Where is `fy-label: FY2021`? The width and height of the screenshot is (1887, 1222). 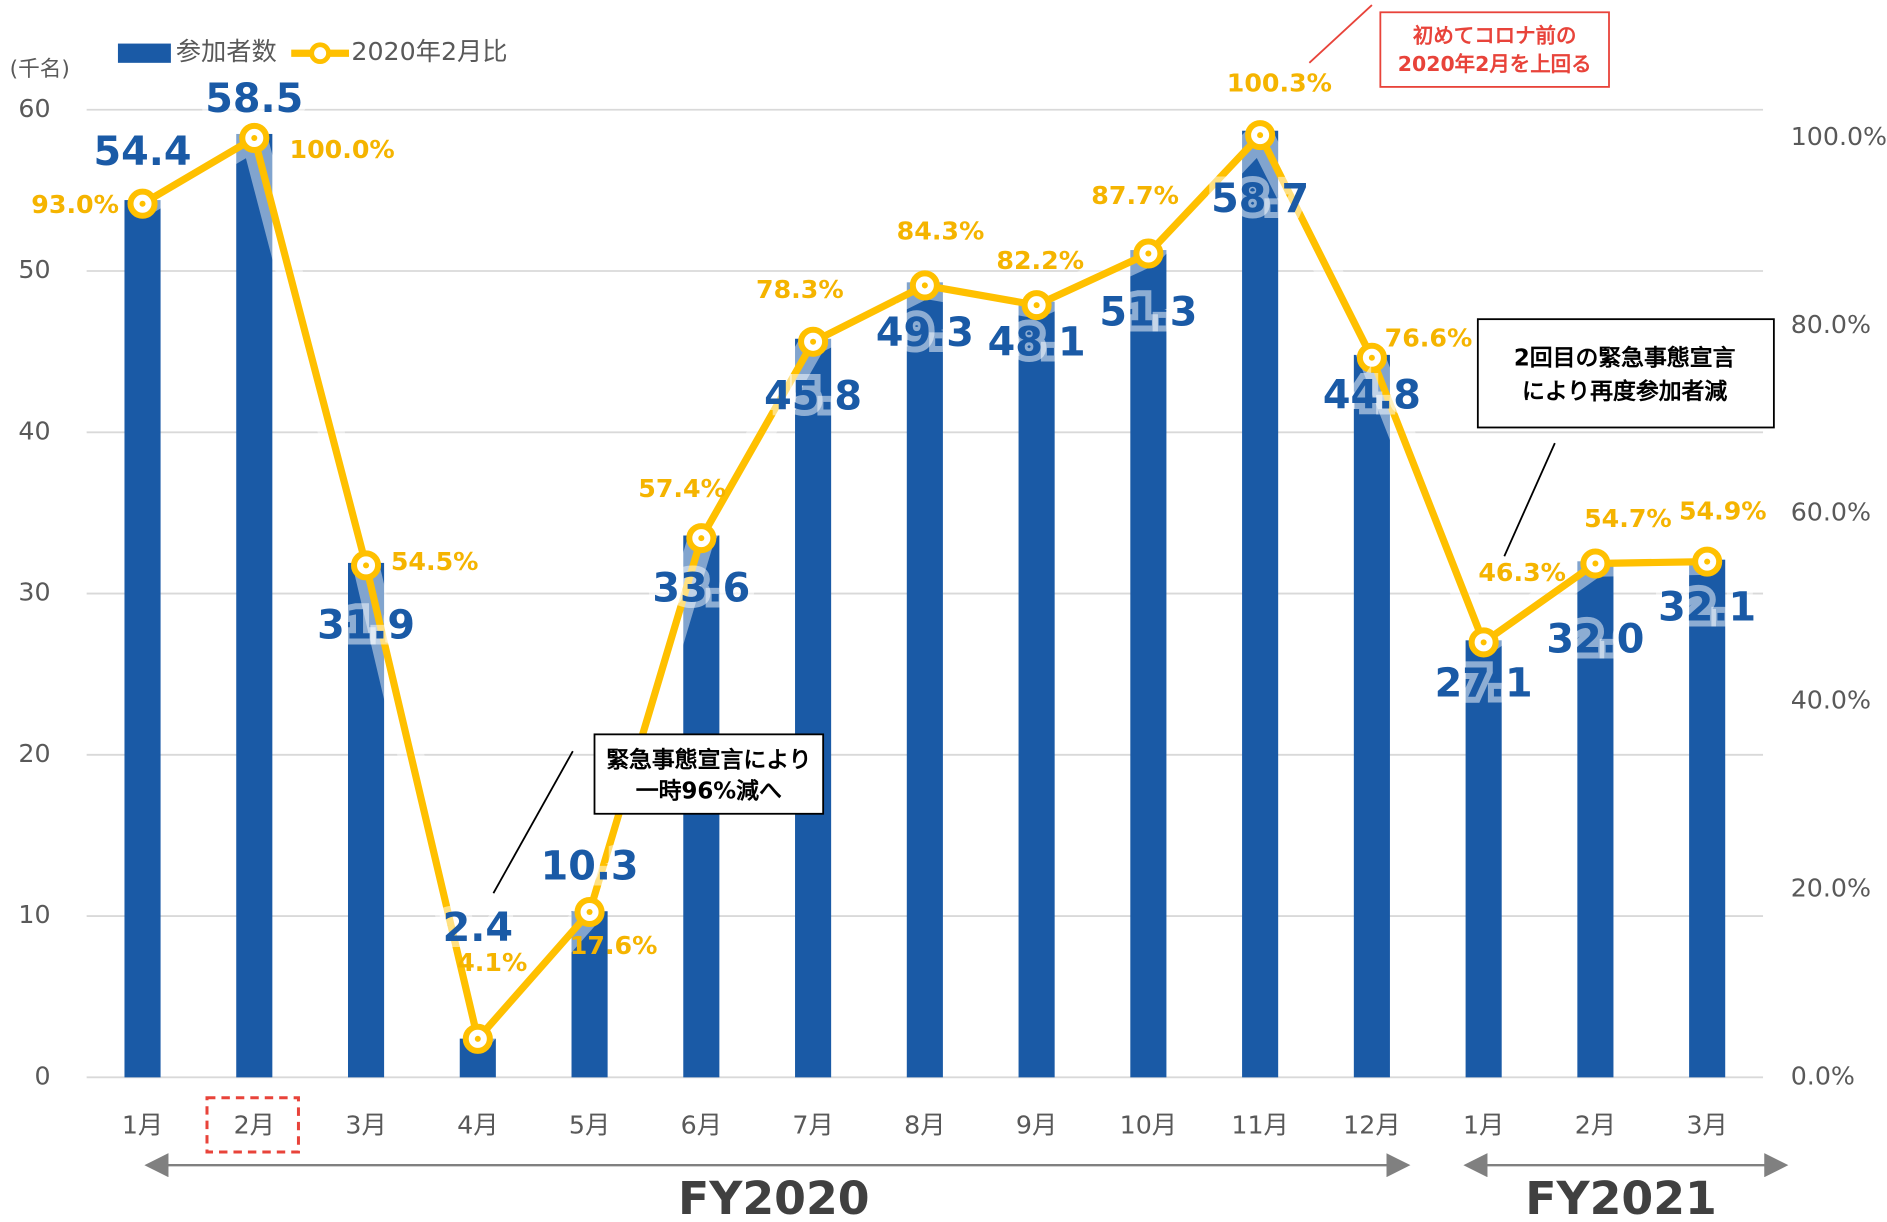
fy-label: FY2021 is located at coordinates (1621, 1197).